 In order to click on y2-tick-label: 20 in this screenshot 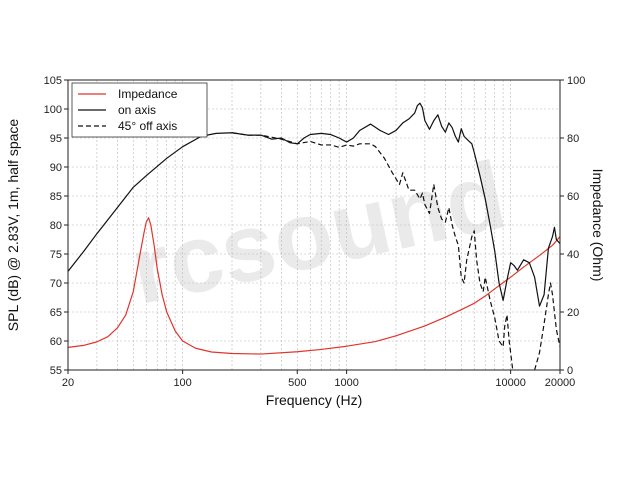, I will do `click(573, 313)`.